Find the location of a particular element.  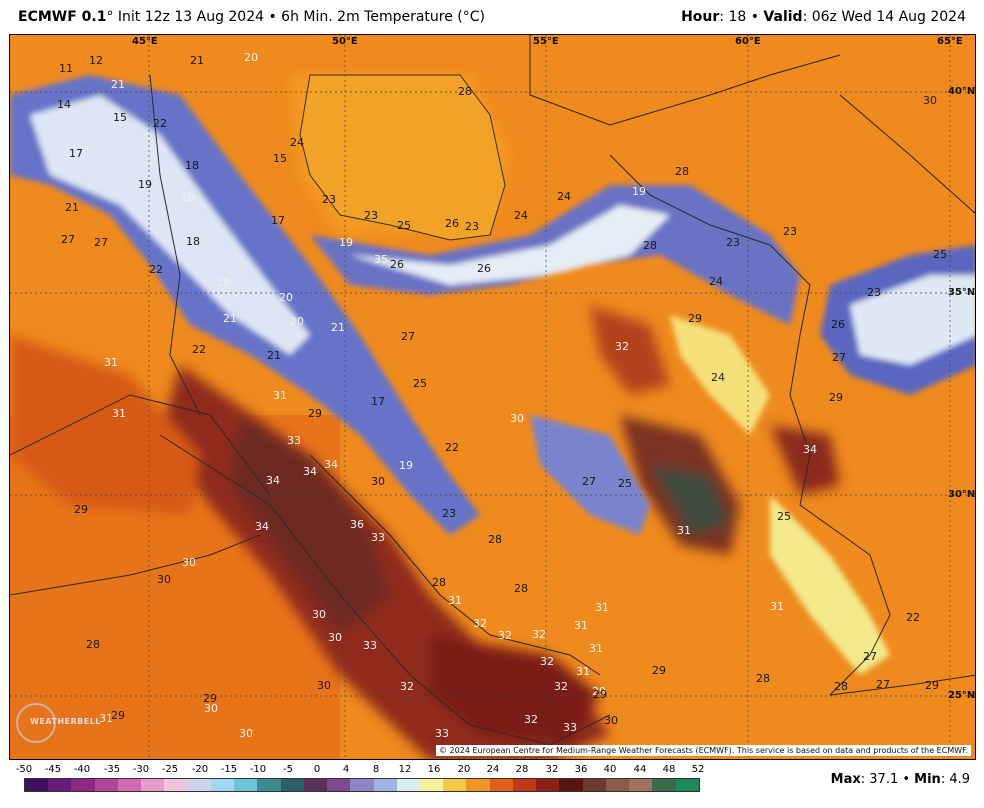

degree-sign: ° is located at coordinates (110, 17).